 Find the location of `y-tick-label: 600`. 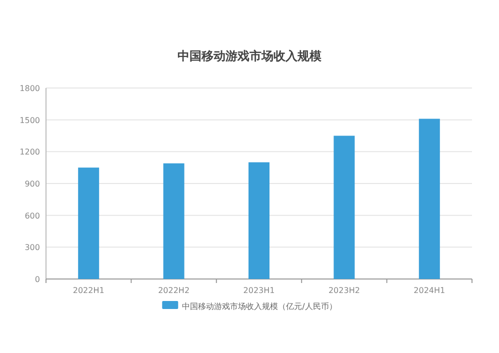

y-tick-label: 600 is located at coordinates (32, 215).